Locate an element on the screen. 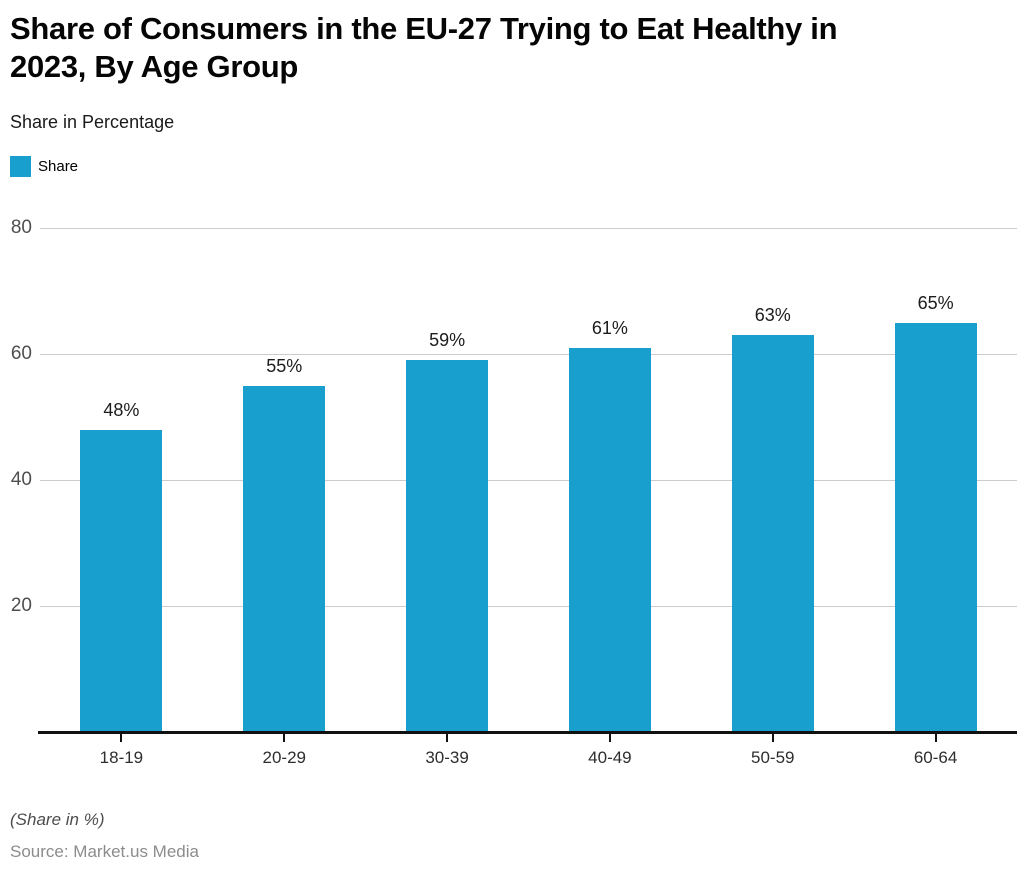 Image resolution: width=1023 pixels, height=875 pixels. y-axis-tick-label: 40 is located at coordinates (21, 479).